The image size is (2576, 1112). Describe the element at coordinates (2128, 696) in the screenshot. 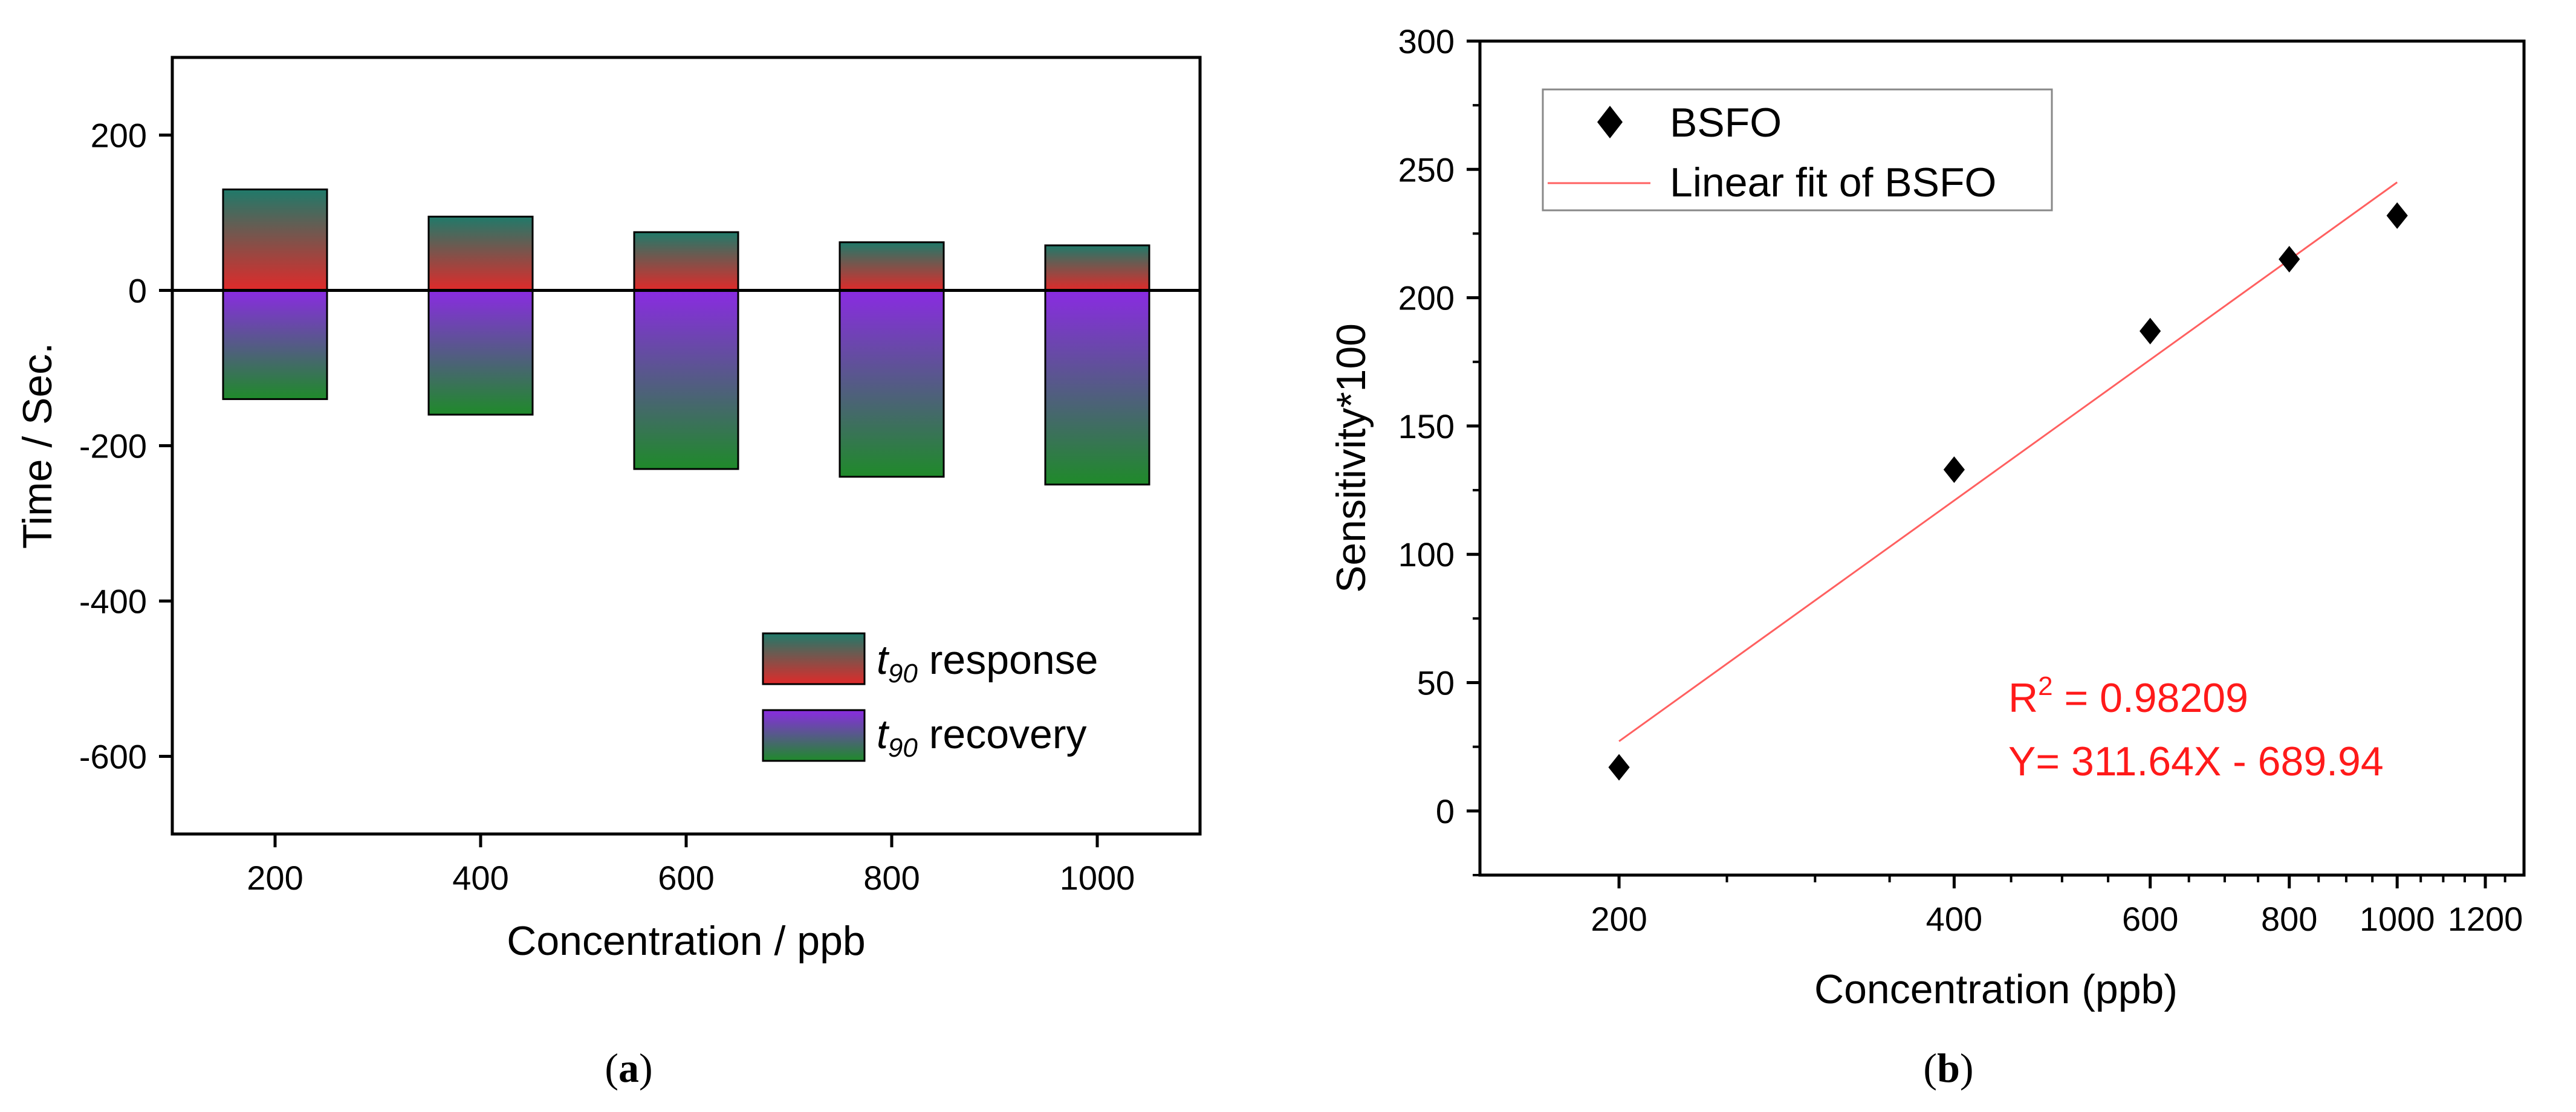

I see `r-squared-text: R2 = 0.98209` at that location.